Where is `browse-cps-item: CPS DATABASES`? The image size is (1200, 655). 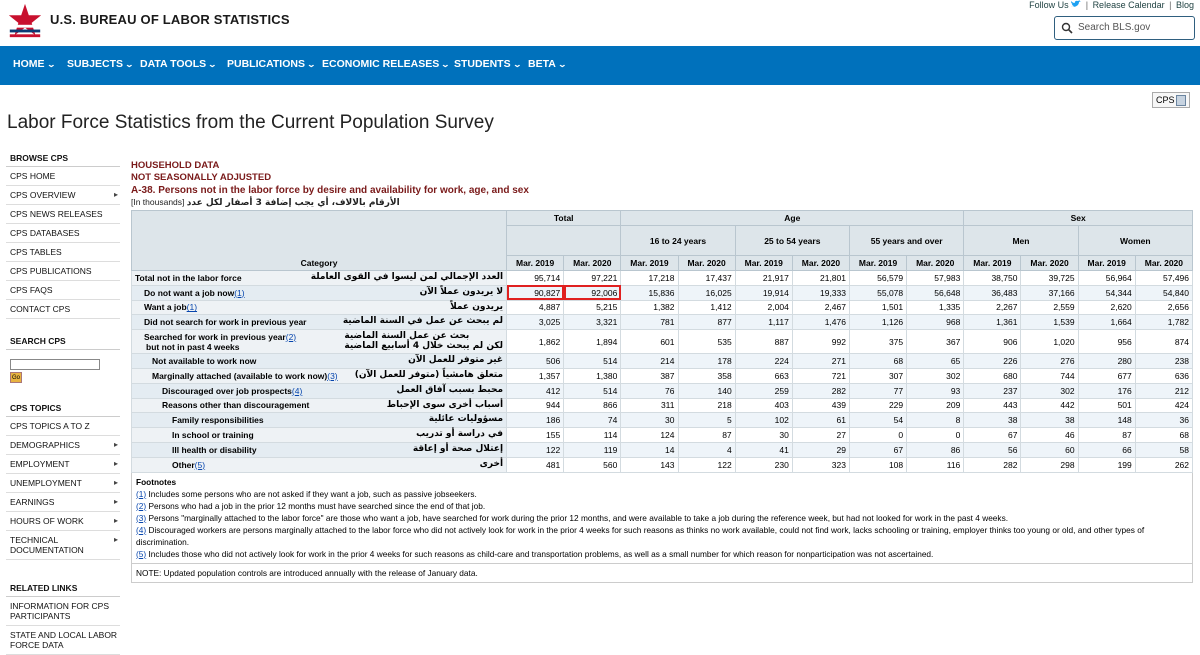
browse-cps-item: CPS DATABASES is located at coordinates (63, 233).